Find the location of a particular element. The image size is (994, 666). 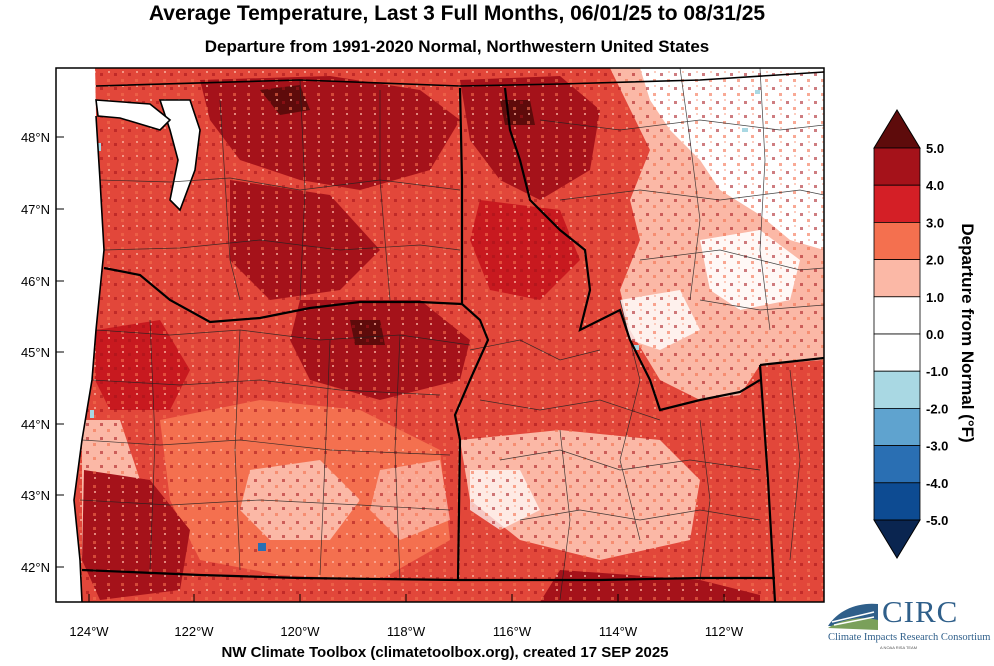

lon-label-118: 118°W is located at coordinates (406, 631).